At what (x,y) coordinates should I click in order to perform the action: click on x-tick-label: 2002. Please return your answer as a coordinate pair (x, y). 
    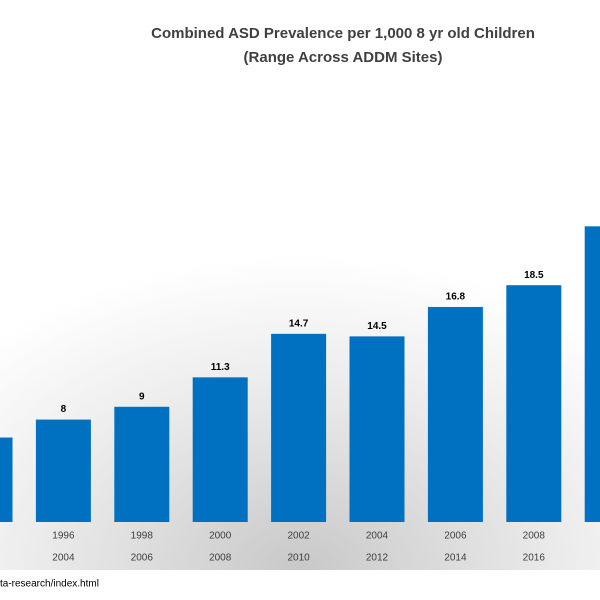
    Looking at the image, I should click on (298, 536).